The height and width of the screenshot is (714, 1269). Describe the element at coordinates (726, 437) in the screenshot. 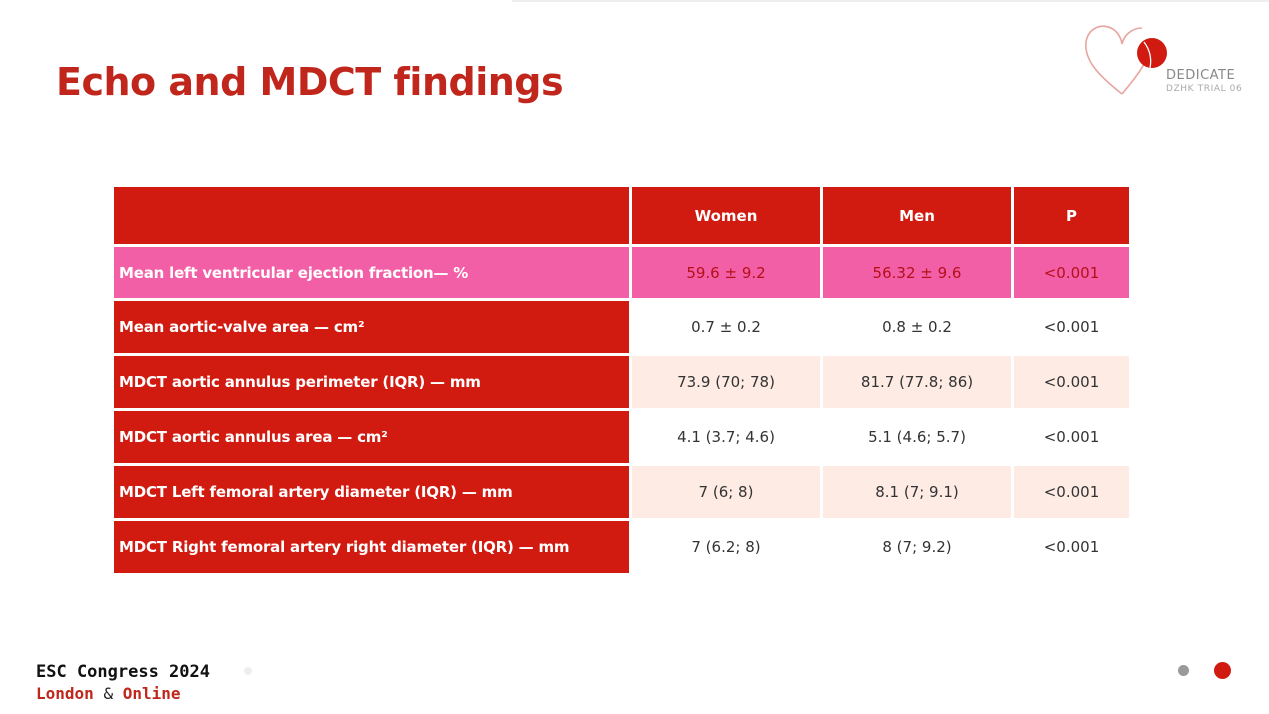

I see `women-value: 4.1 (3.7; 4.6)` at that location.